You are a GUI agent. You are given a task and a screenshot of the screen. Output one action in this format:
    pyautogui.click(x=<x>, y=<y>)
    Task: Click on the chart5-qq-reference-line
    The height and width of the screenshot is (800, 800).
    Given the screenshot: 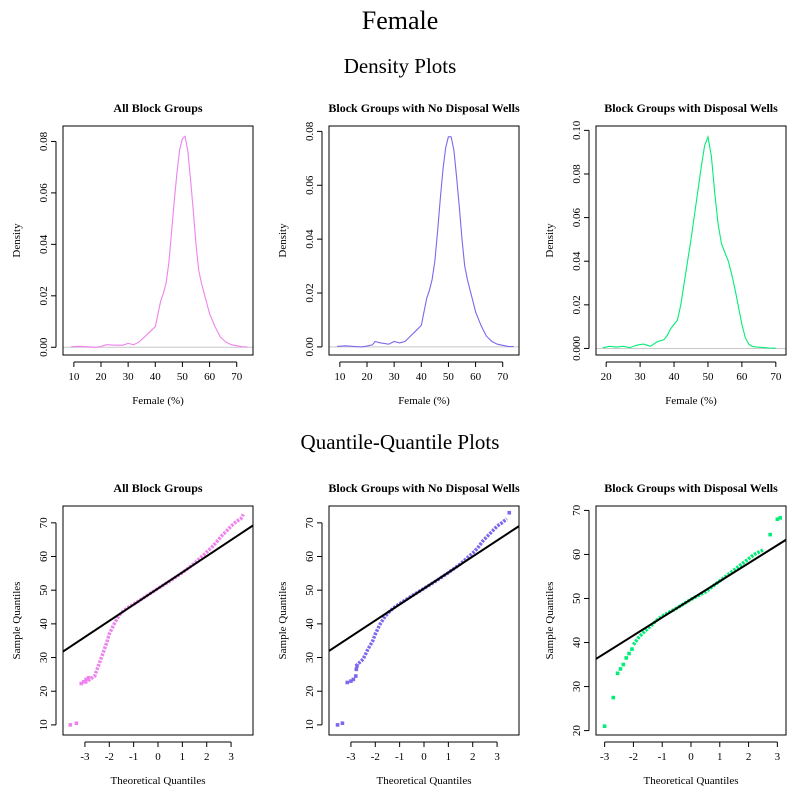 What is the action you would take?
    pyautogui.click(x=691, y=599)
    